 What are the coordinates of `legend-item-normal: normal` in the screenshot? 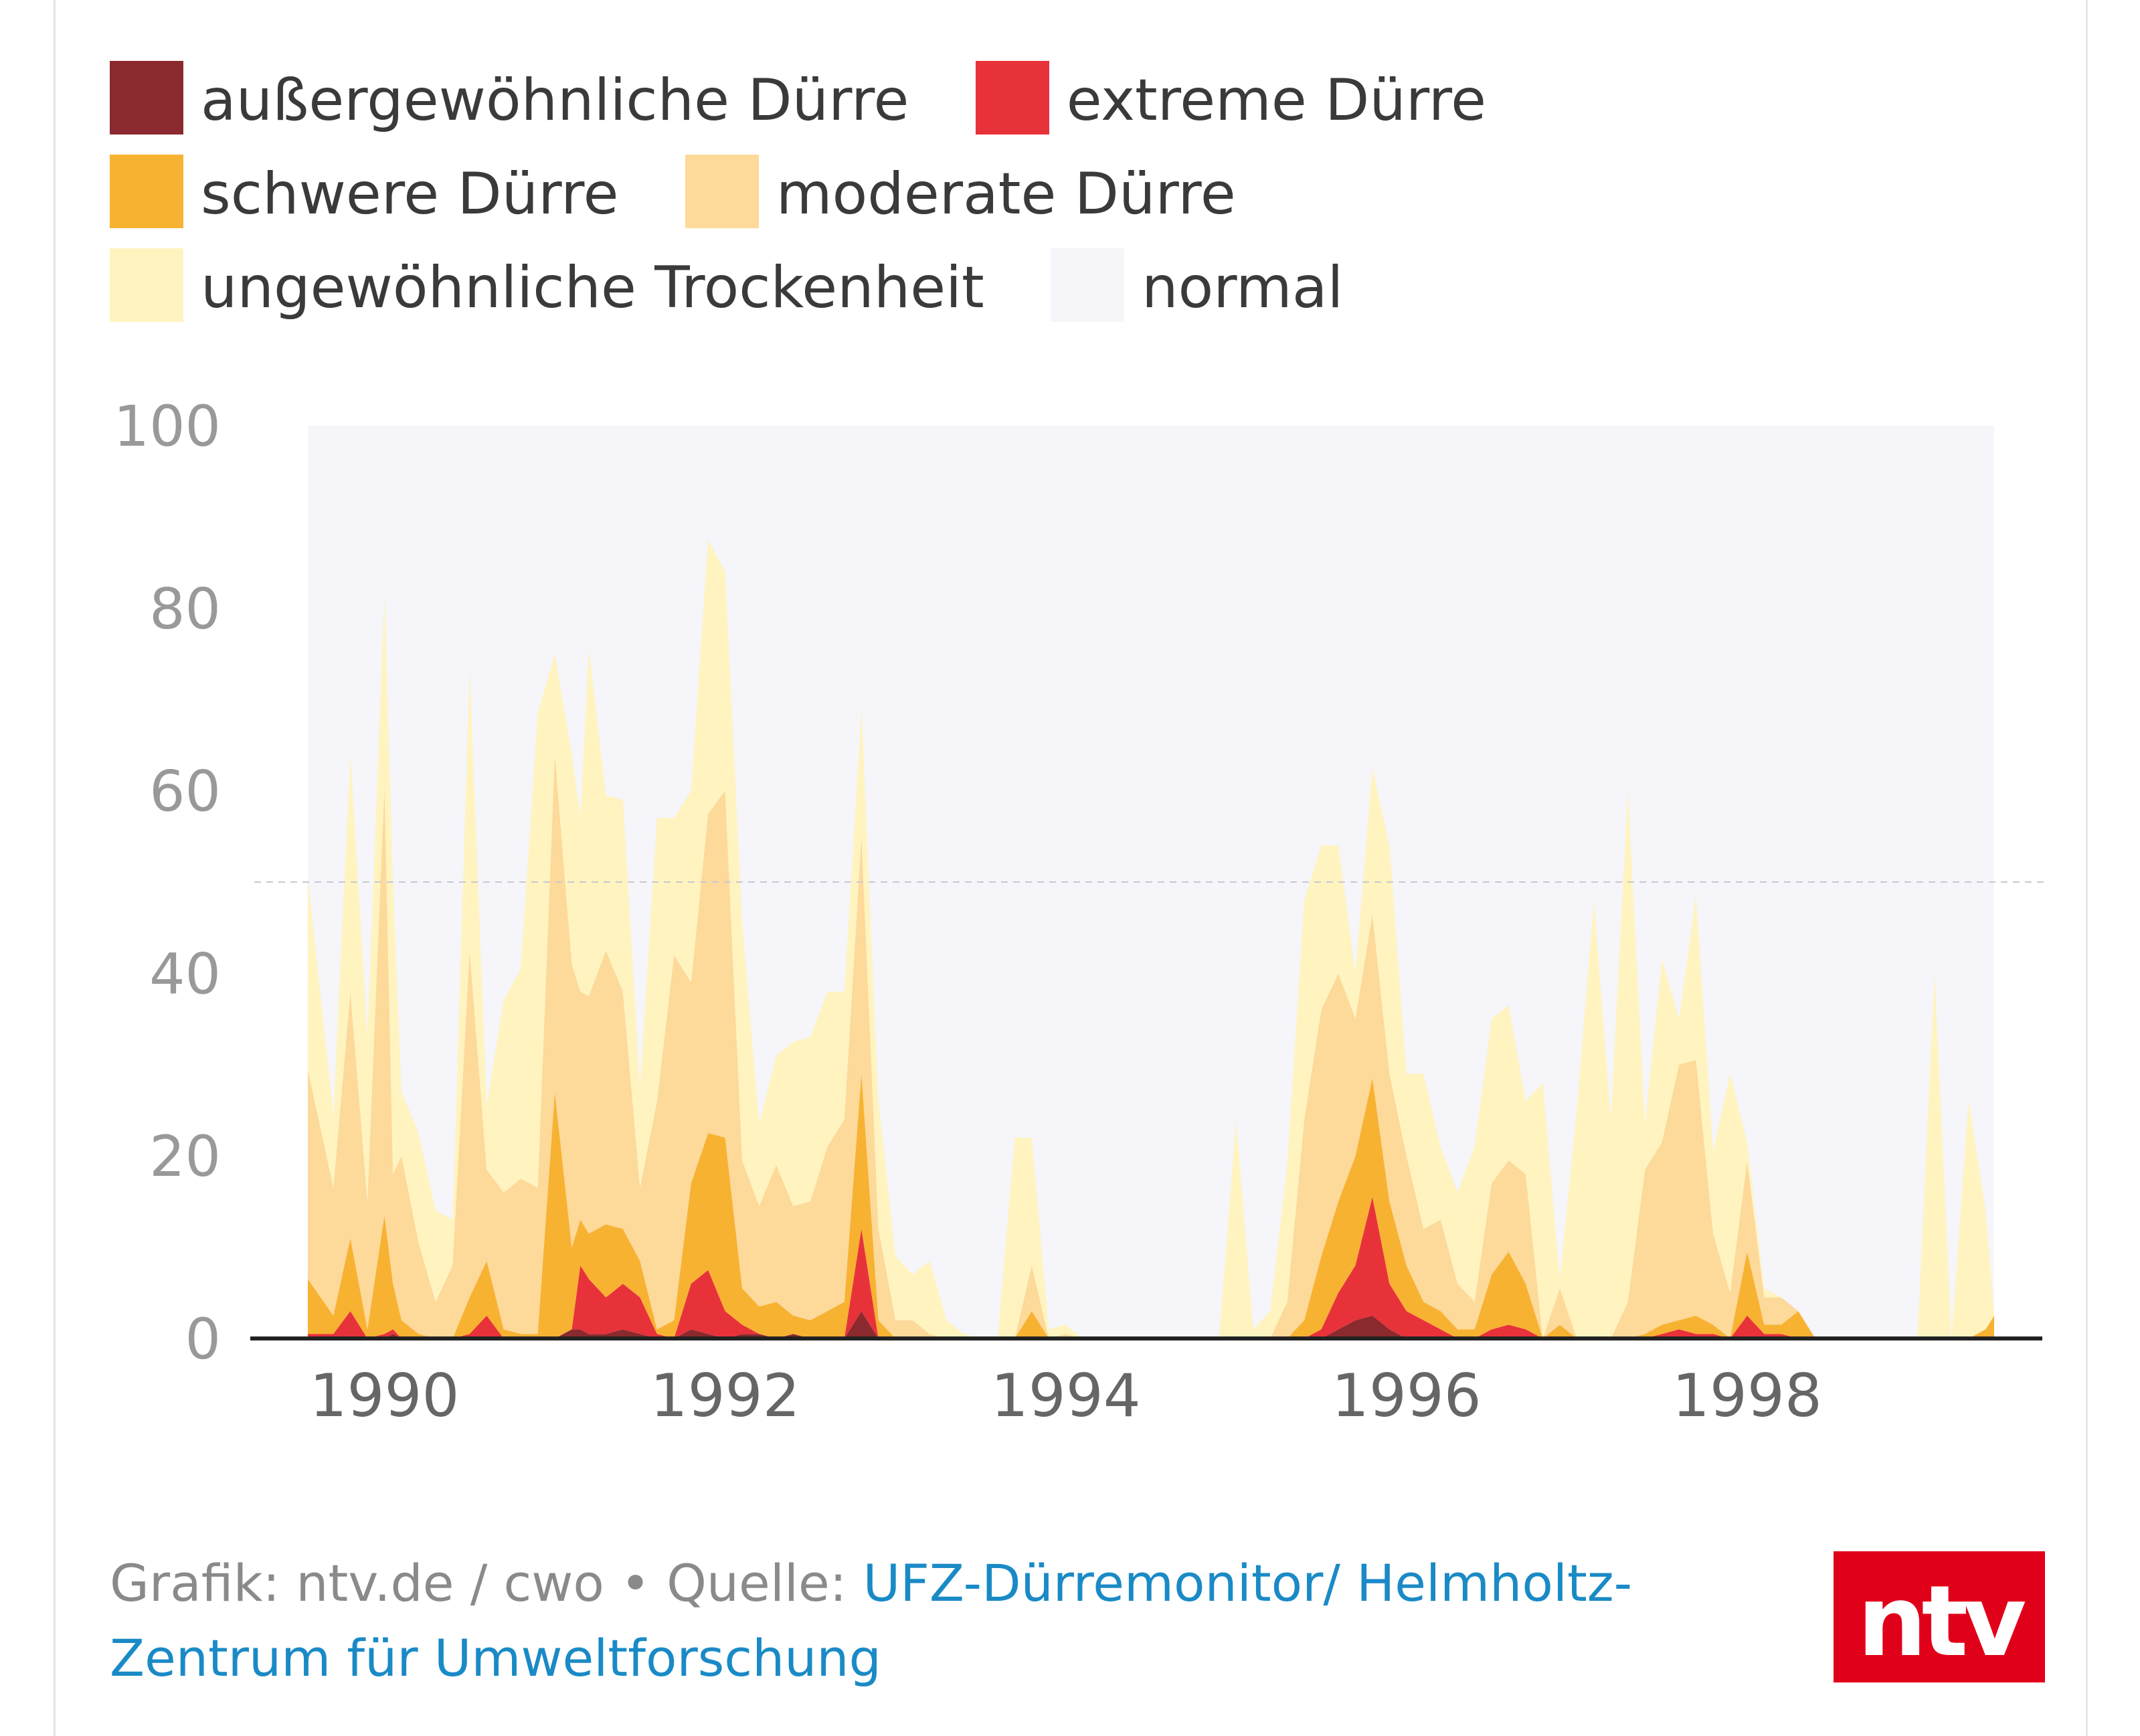 It's located at (1197, 288).